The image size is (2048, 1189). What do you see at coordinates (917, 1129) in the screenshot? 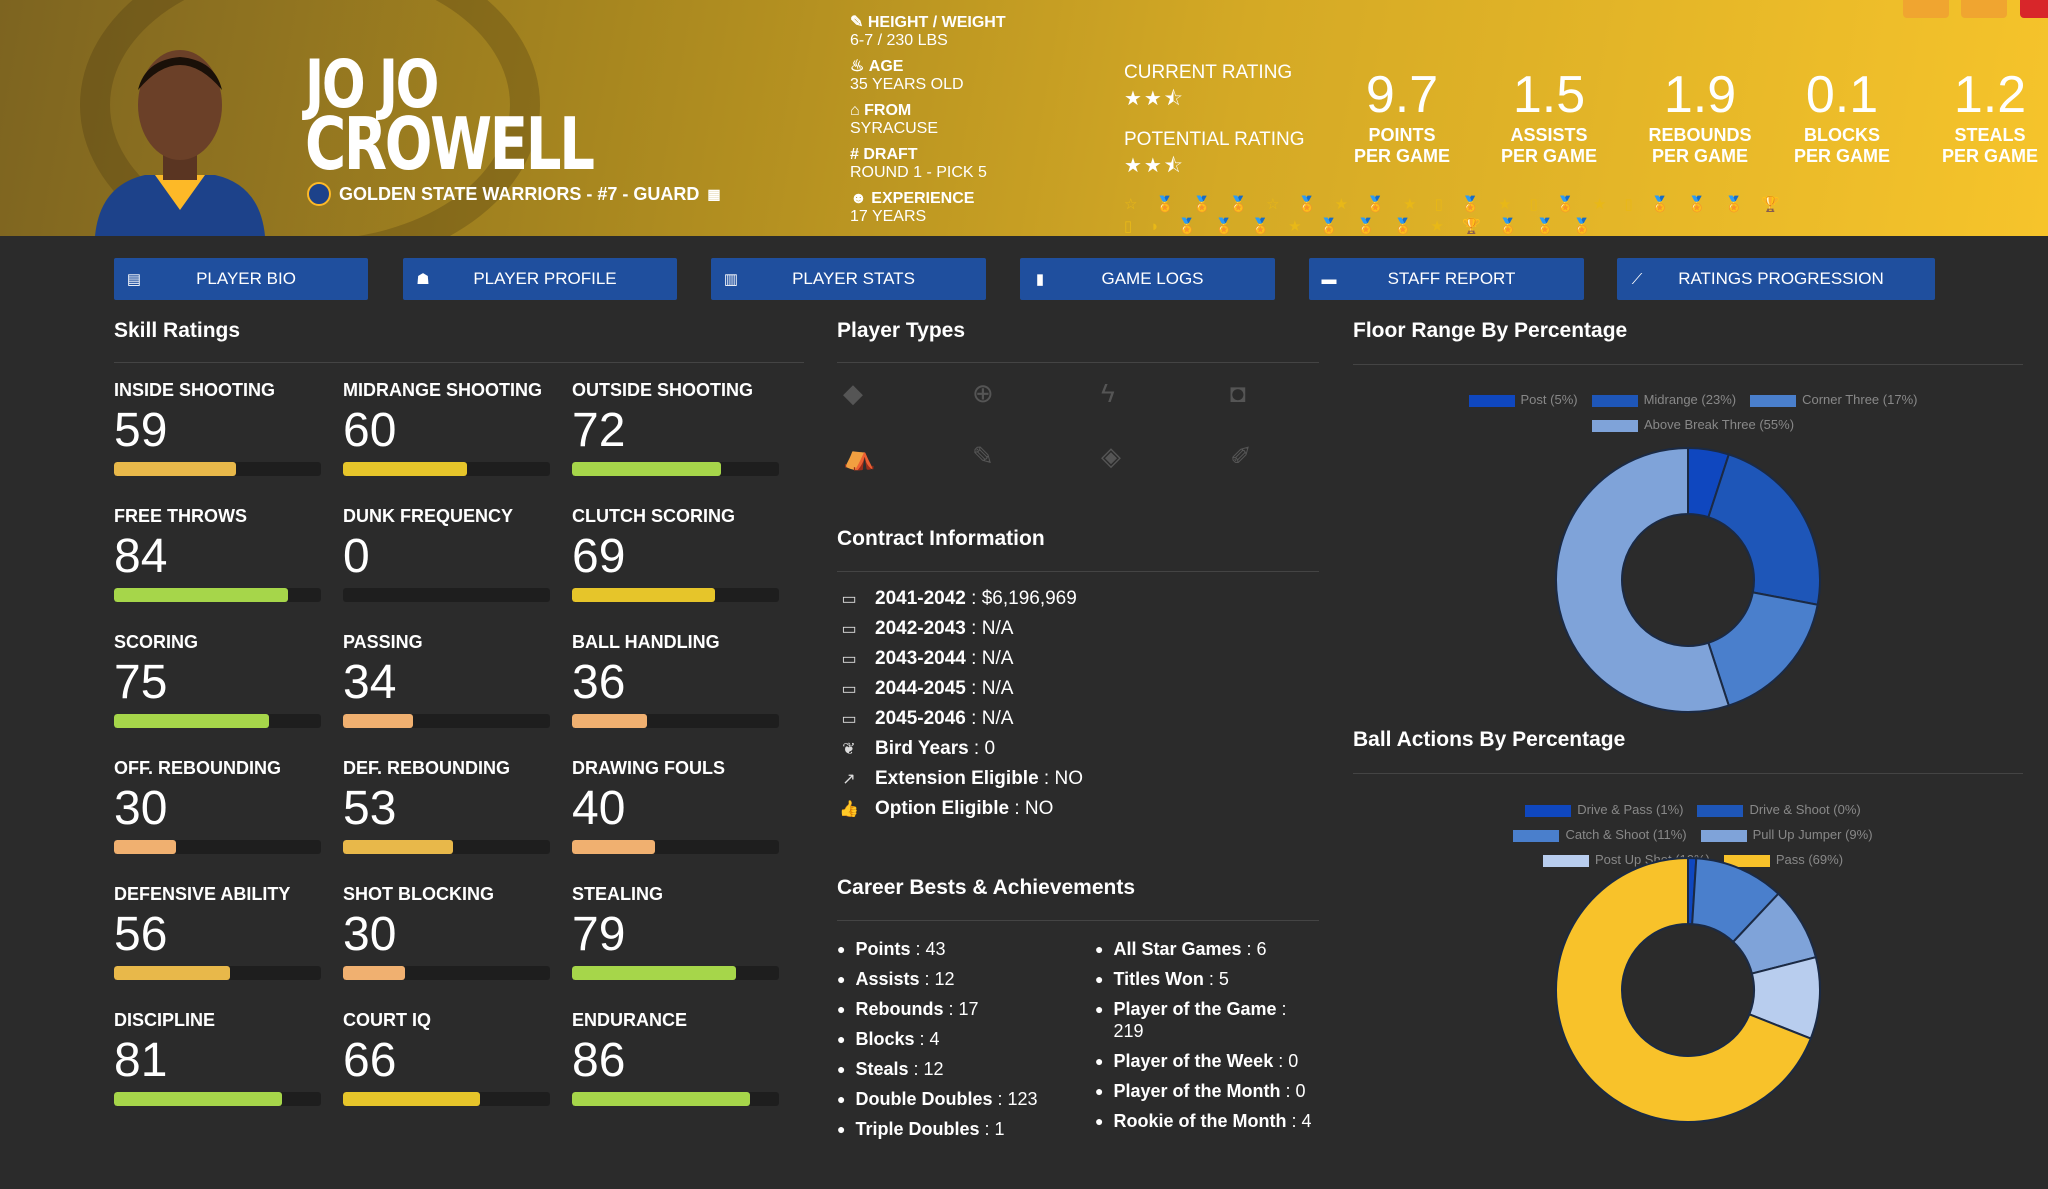
I see `career-best-label: Triple Doubles` at bounding box center [917, 1129].